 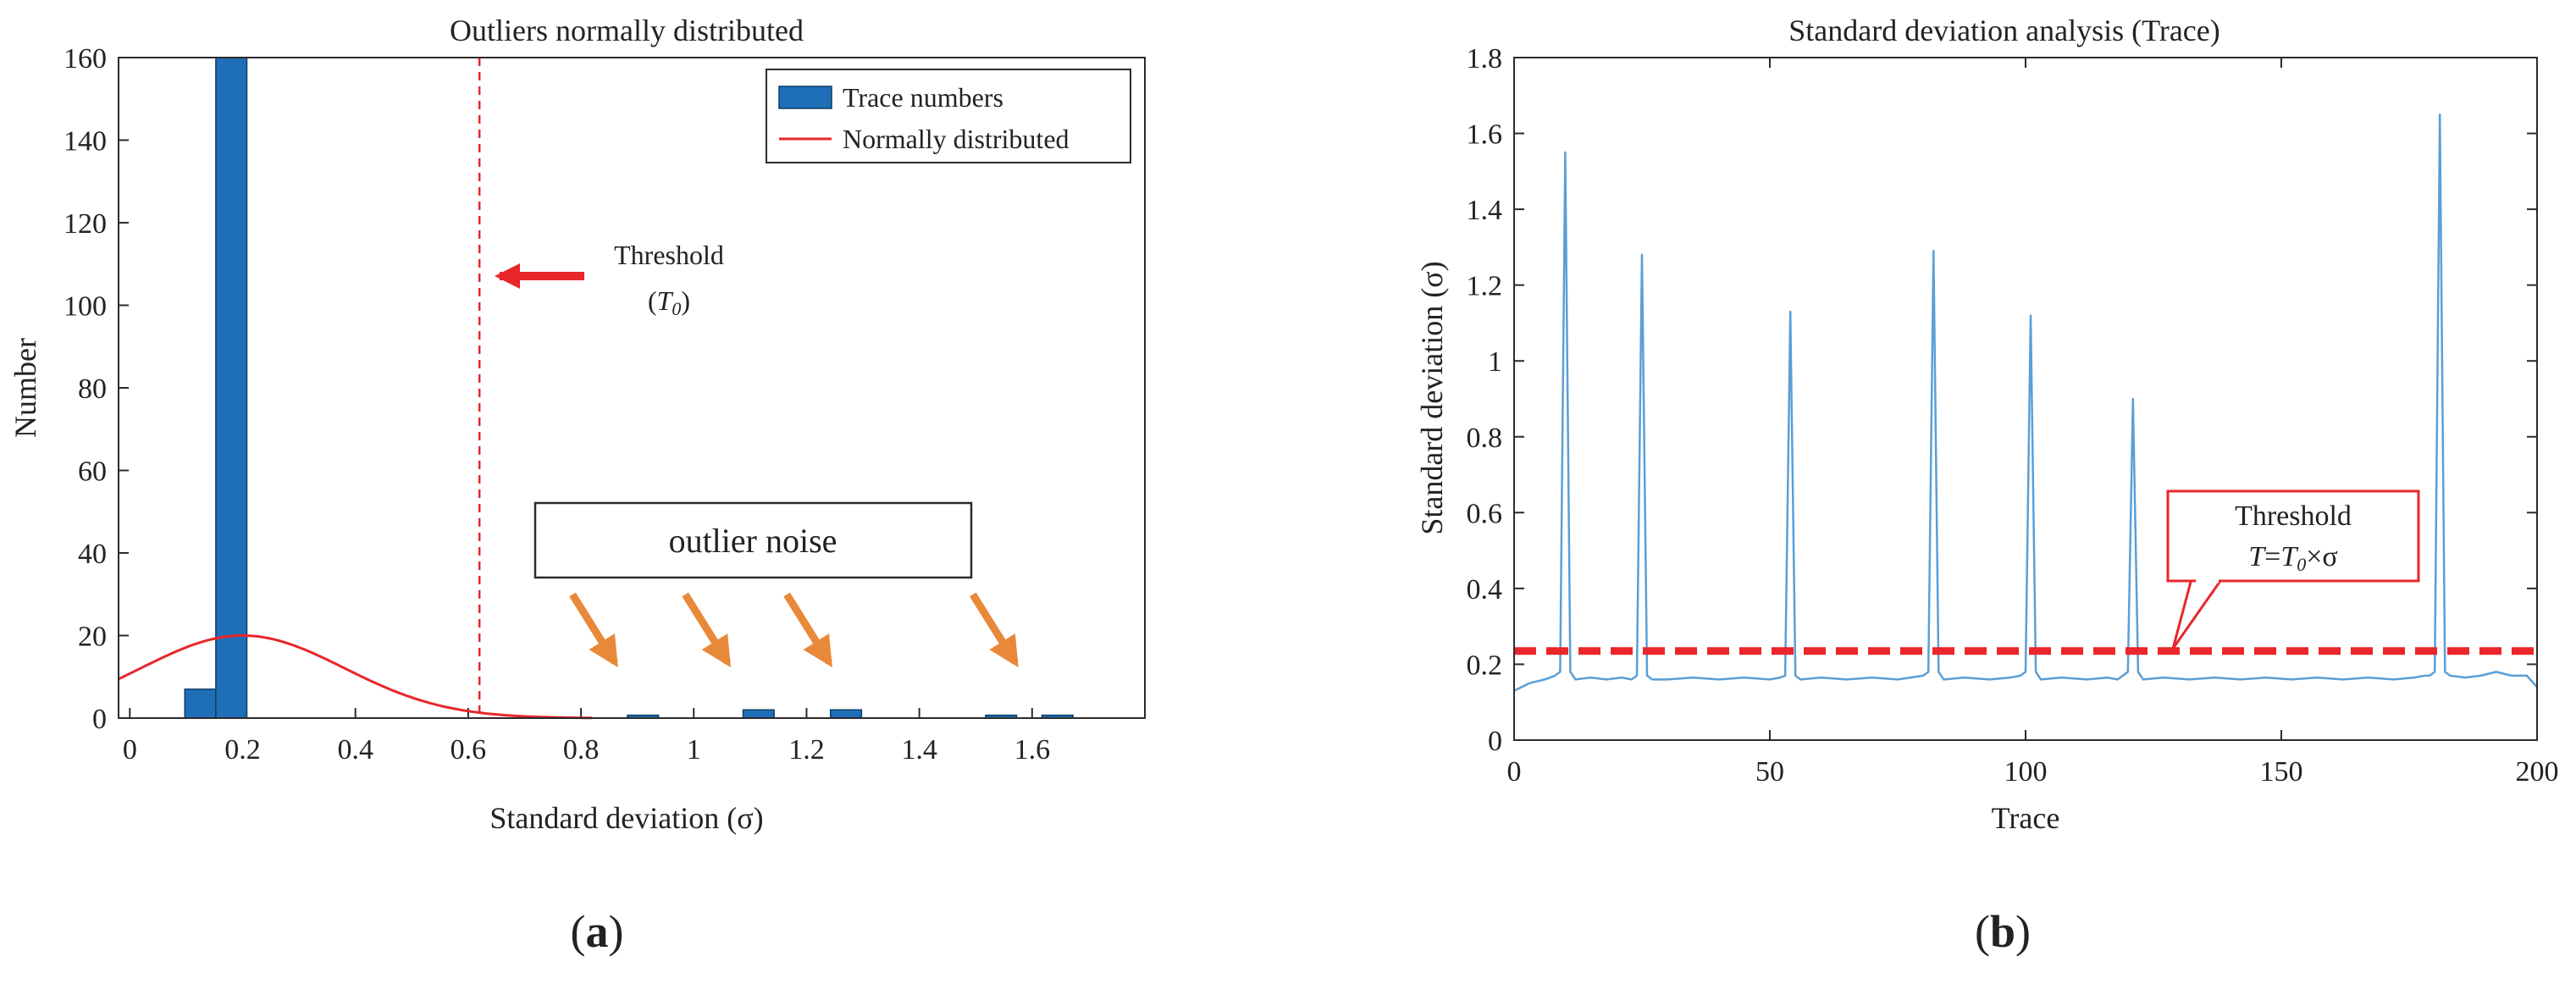 I want to click on legend-label-trace-numbers: Trace numbers, so click(x=923, y=97).